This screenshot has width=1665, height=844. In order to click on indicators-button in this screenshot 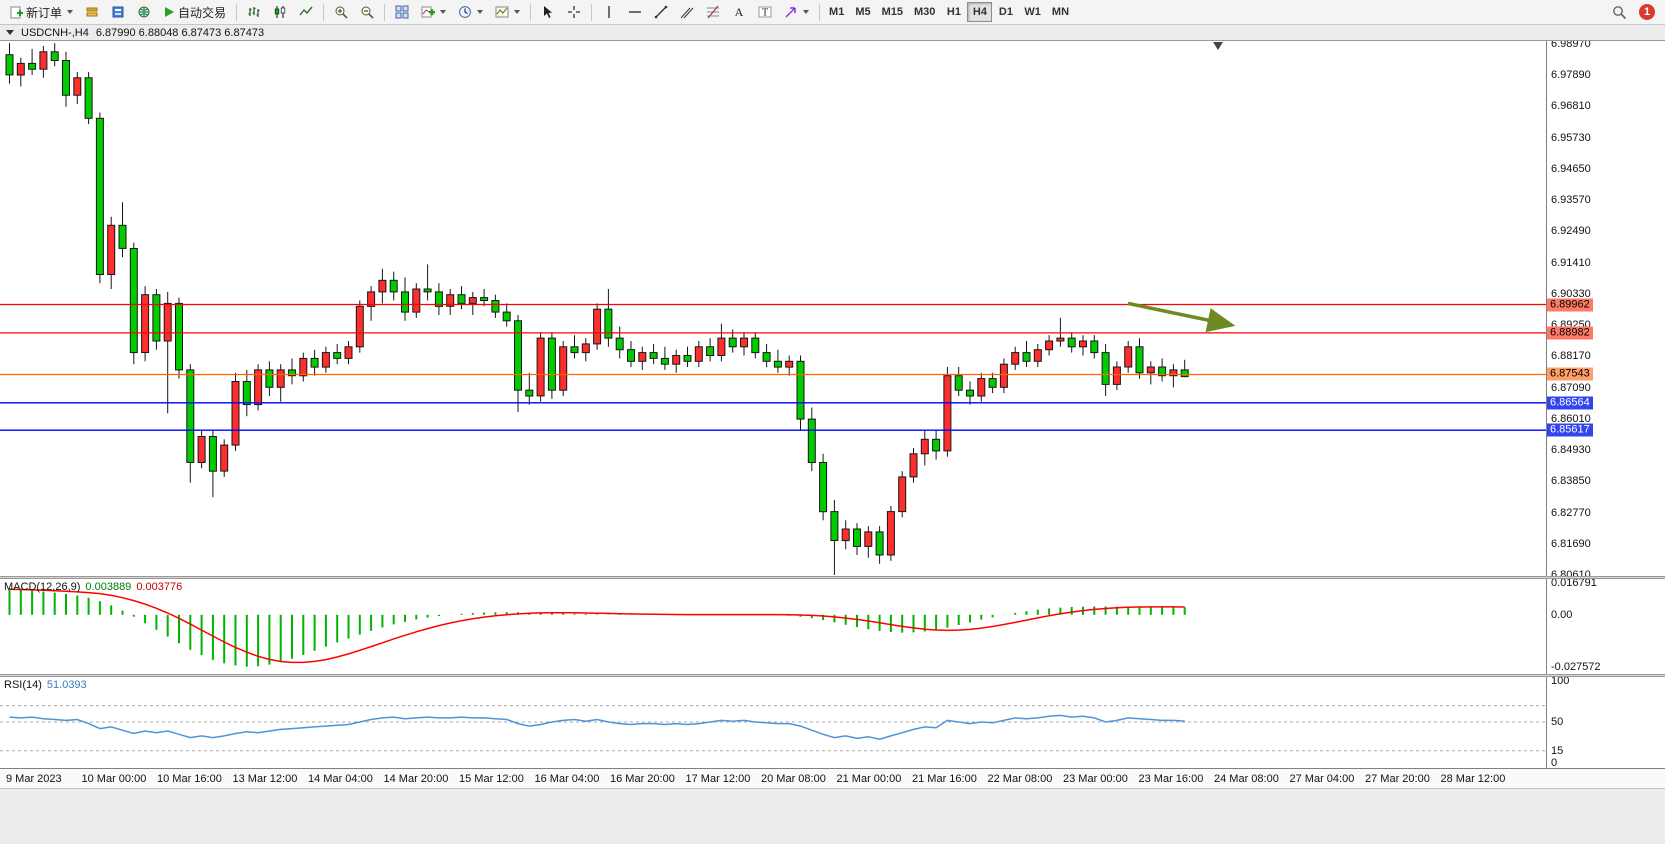, I will do `click(433, 12)`.